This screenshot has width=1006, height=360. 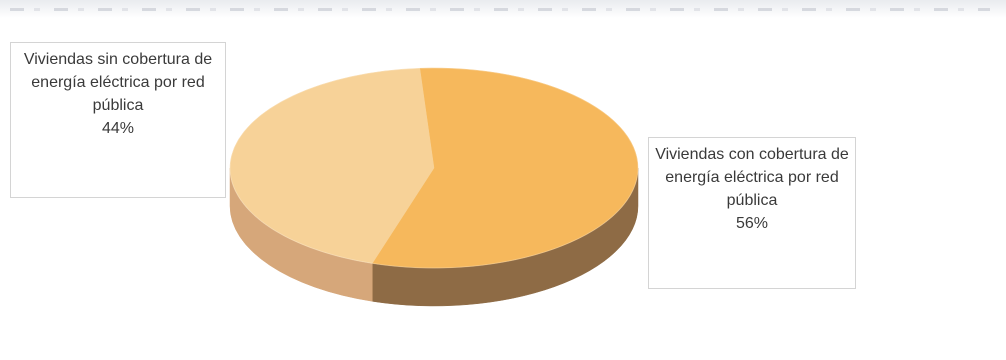 What do you see at coordinates (500, 9) in the screenshot?
I see `scan-noise` at bounding box center [500, 9].